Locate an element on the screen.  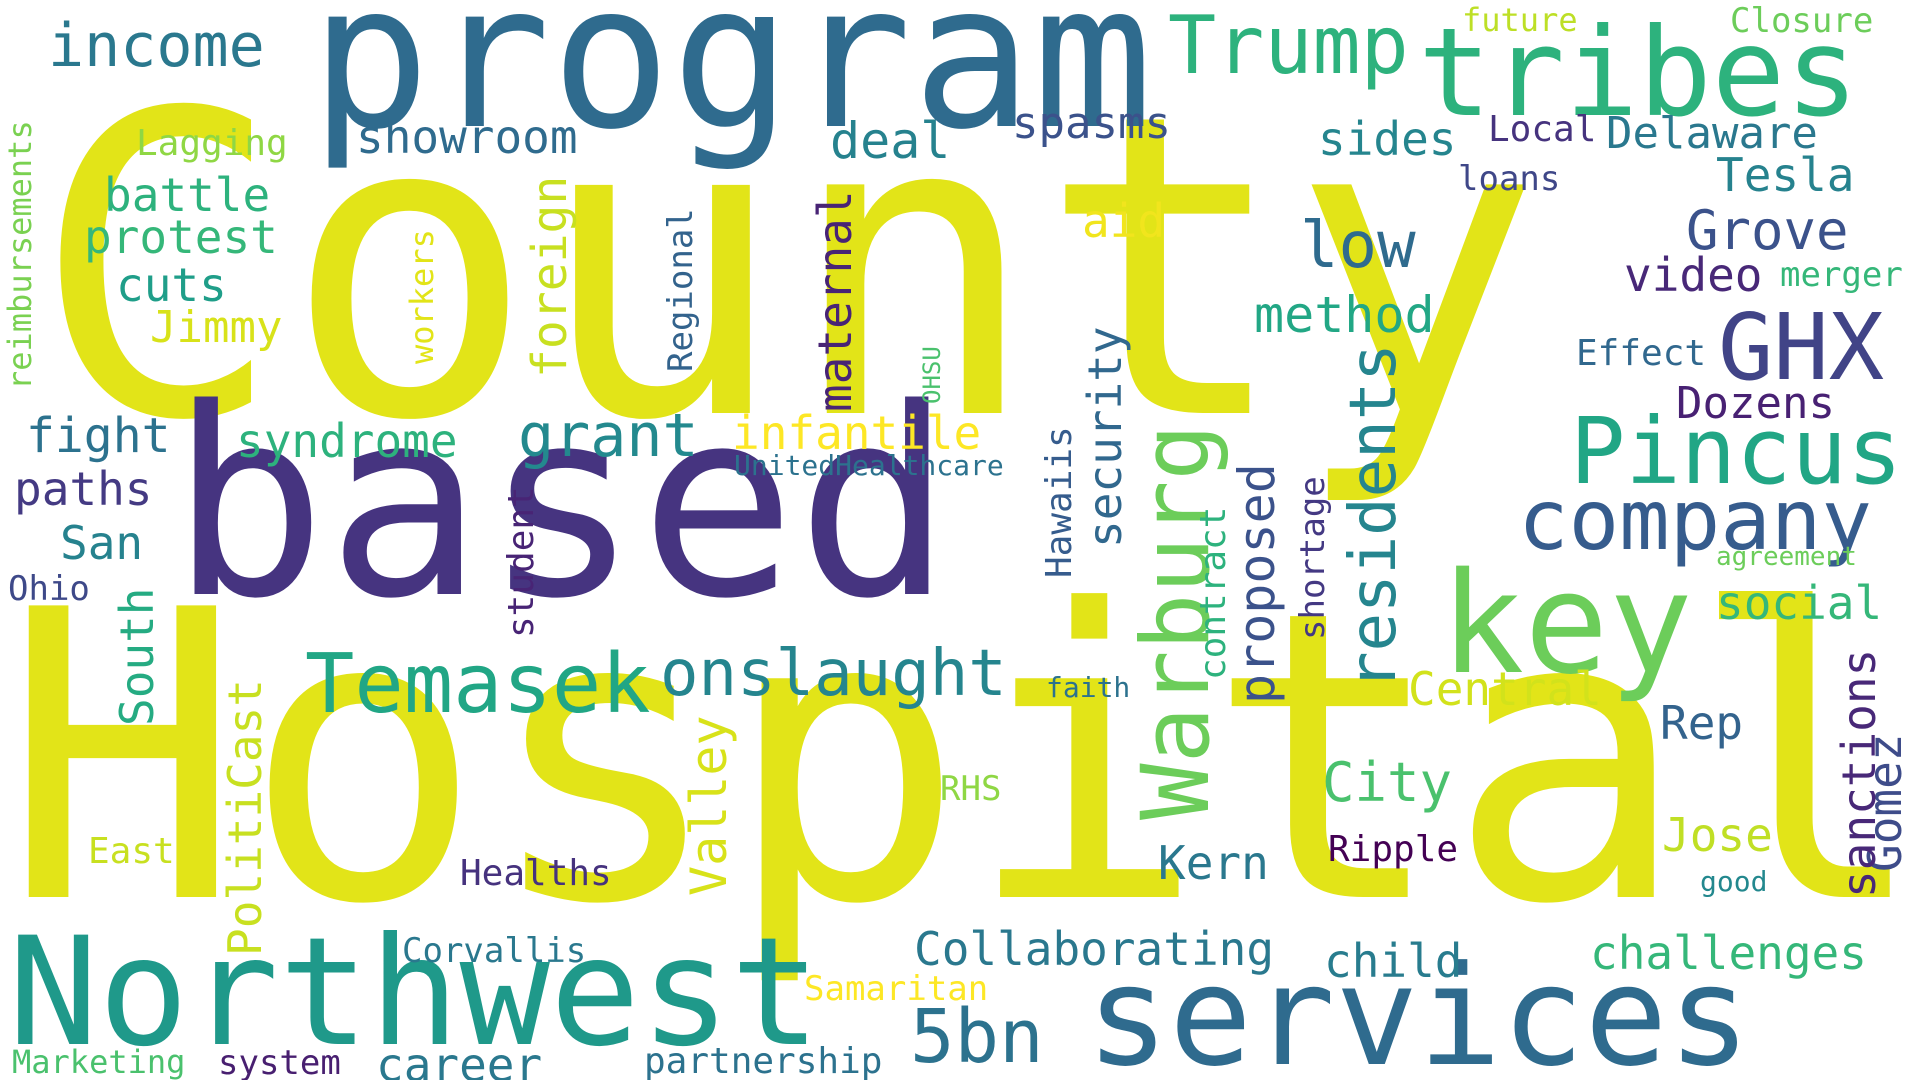
word-maternal: maternal is located at coordinates (835, 301).